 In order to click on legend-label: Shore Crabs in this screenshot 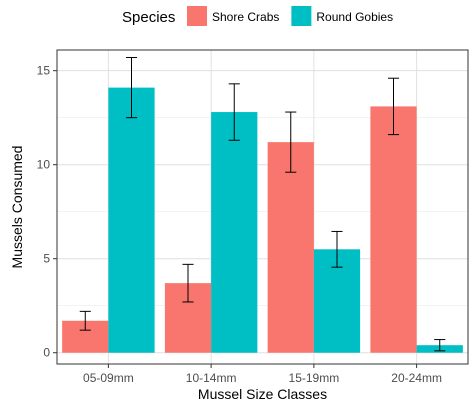, I will do `click(245, 17)`.